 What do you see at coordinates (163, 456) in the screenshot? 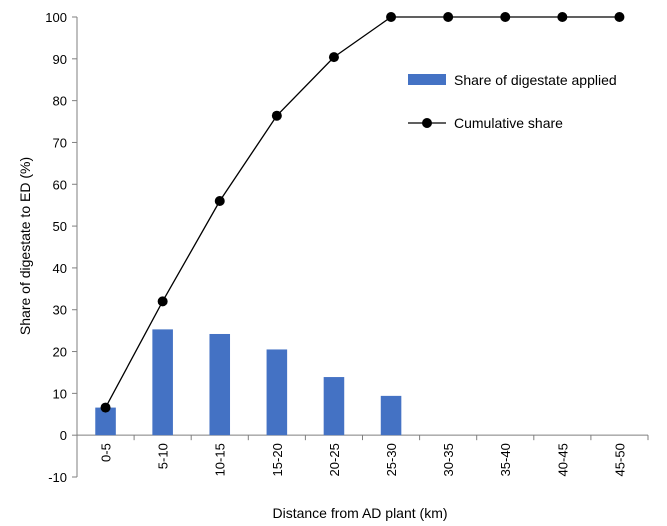
I see `x-tick-label: 5-10` at bounding box center [163, 456].